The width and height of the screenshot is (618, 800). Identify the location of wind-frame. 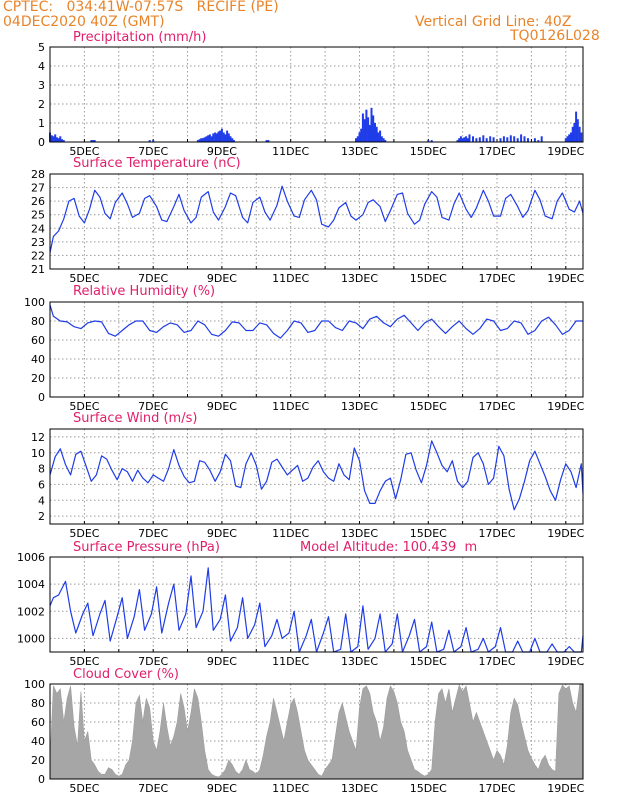
(316, 476).